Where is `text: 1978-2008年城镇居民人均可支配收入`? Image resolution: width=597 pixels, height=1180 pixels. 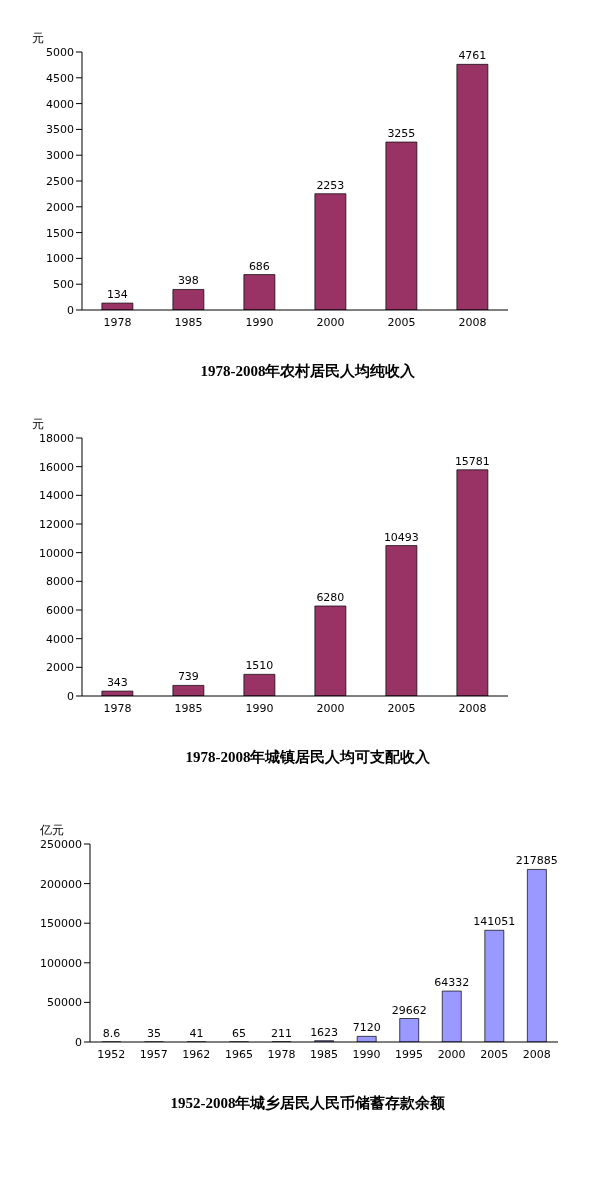
text: 1978-2008年城镇居民人均可支配收入 is located at coordinates (308, 757).